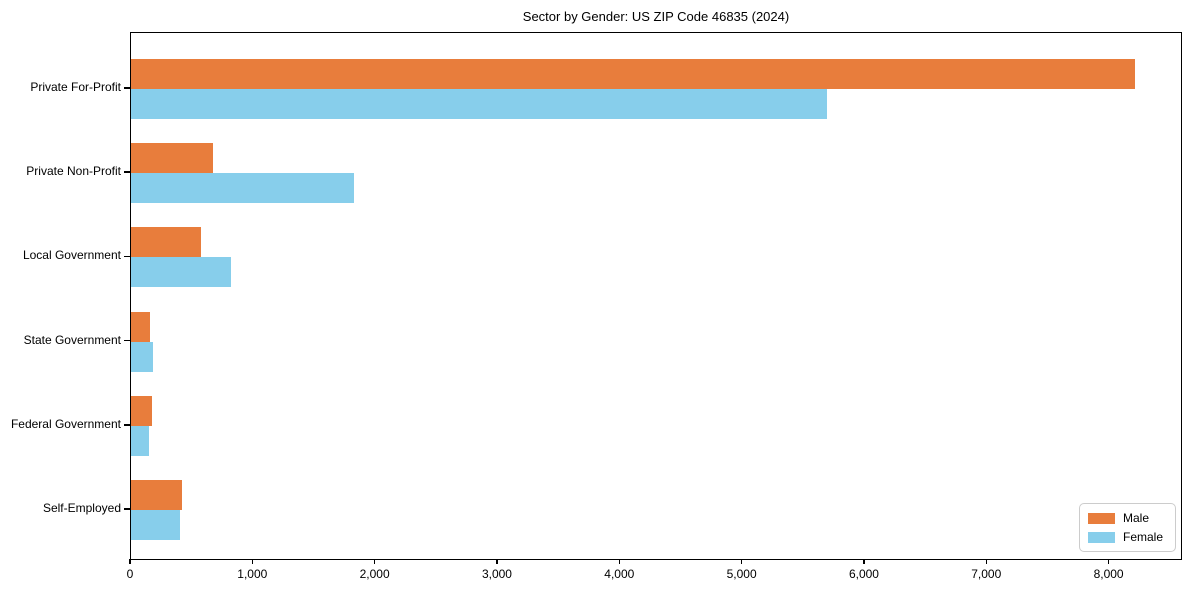 This screenshot has height=600, width=1200. Describe the element at coordinates (374, 574) in the screenshot. I see `x-tick-label-2,000: 2,000` at that location.